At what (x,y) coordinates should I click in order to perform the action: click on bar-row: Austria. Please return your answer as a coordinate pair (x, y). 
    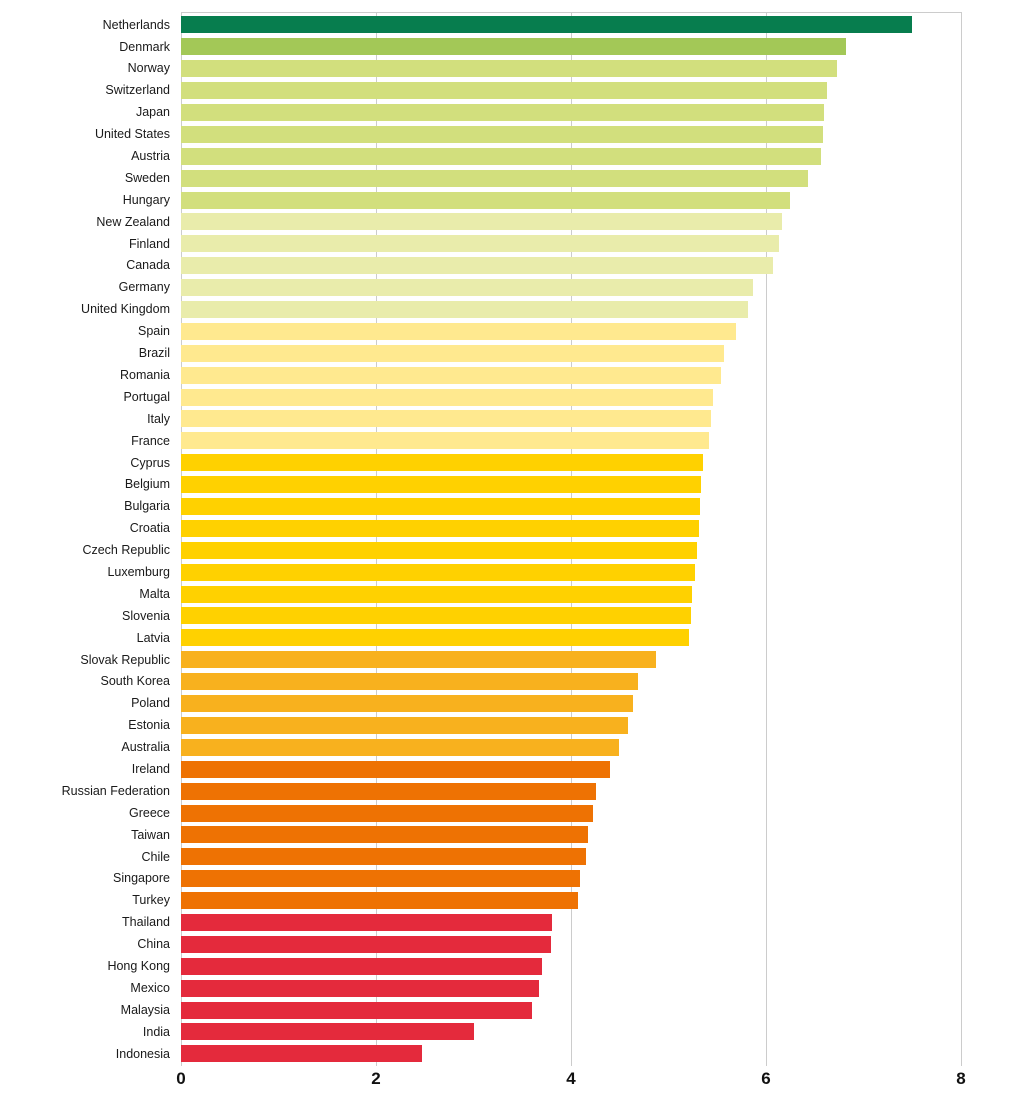
    Looking at the image, I should click on (512, 156).